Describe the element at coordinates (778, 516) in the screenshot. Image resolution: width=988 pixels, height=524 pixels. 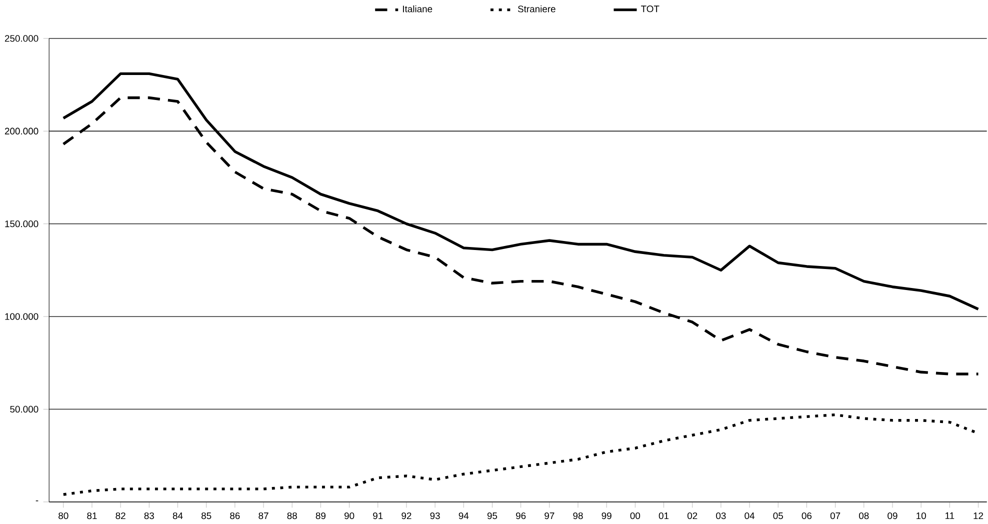
I see `x-tick-label: 05` at that location.